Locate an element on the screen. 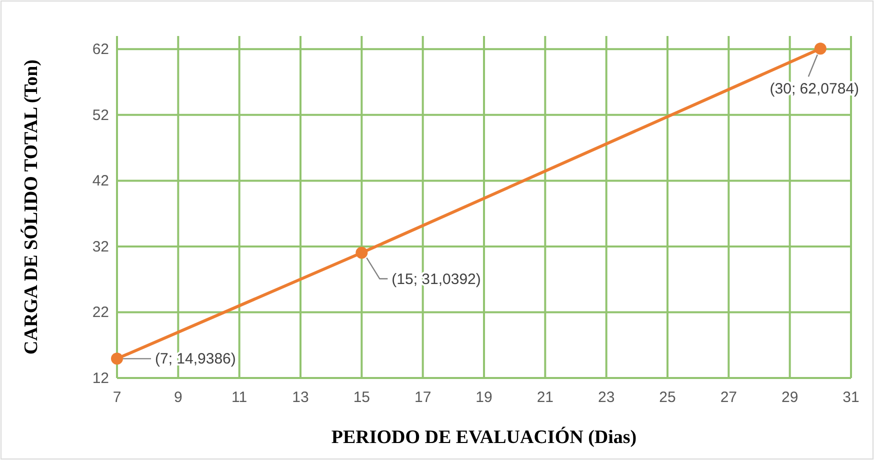  x-tick-label: 17 is located at coordinates (423, 397).